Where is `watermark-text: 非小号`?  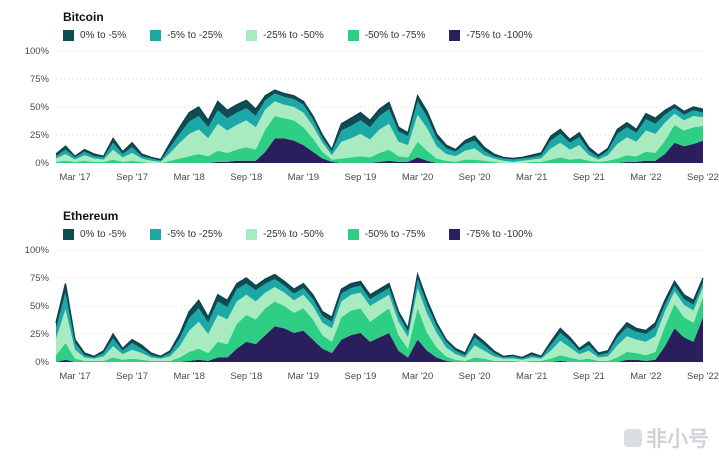 watermark-text: 非小号 is located at coordinates (677, 439).